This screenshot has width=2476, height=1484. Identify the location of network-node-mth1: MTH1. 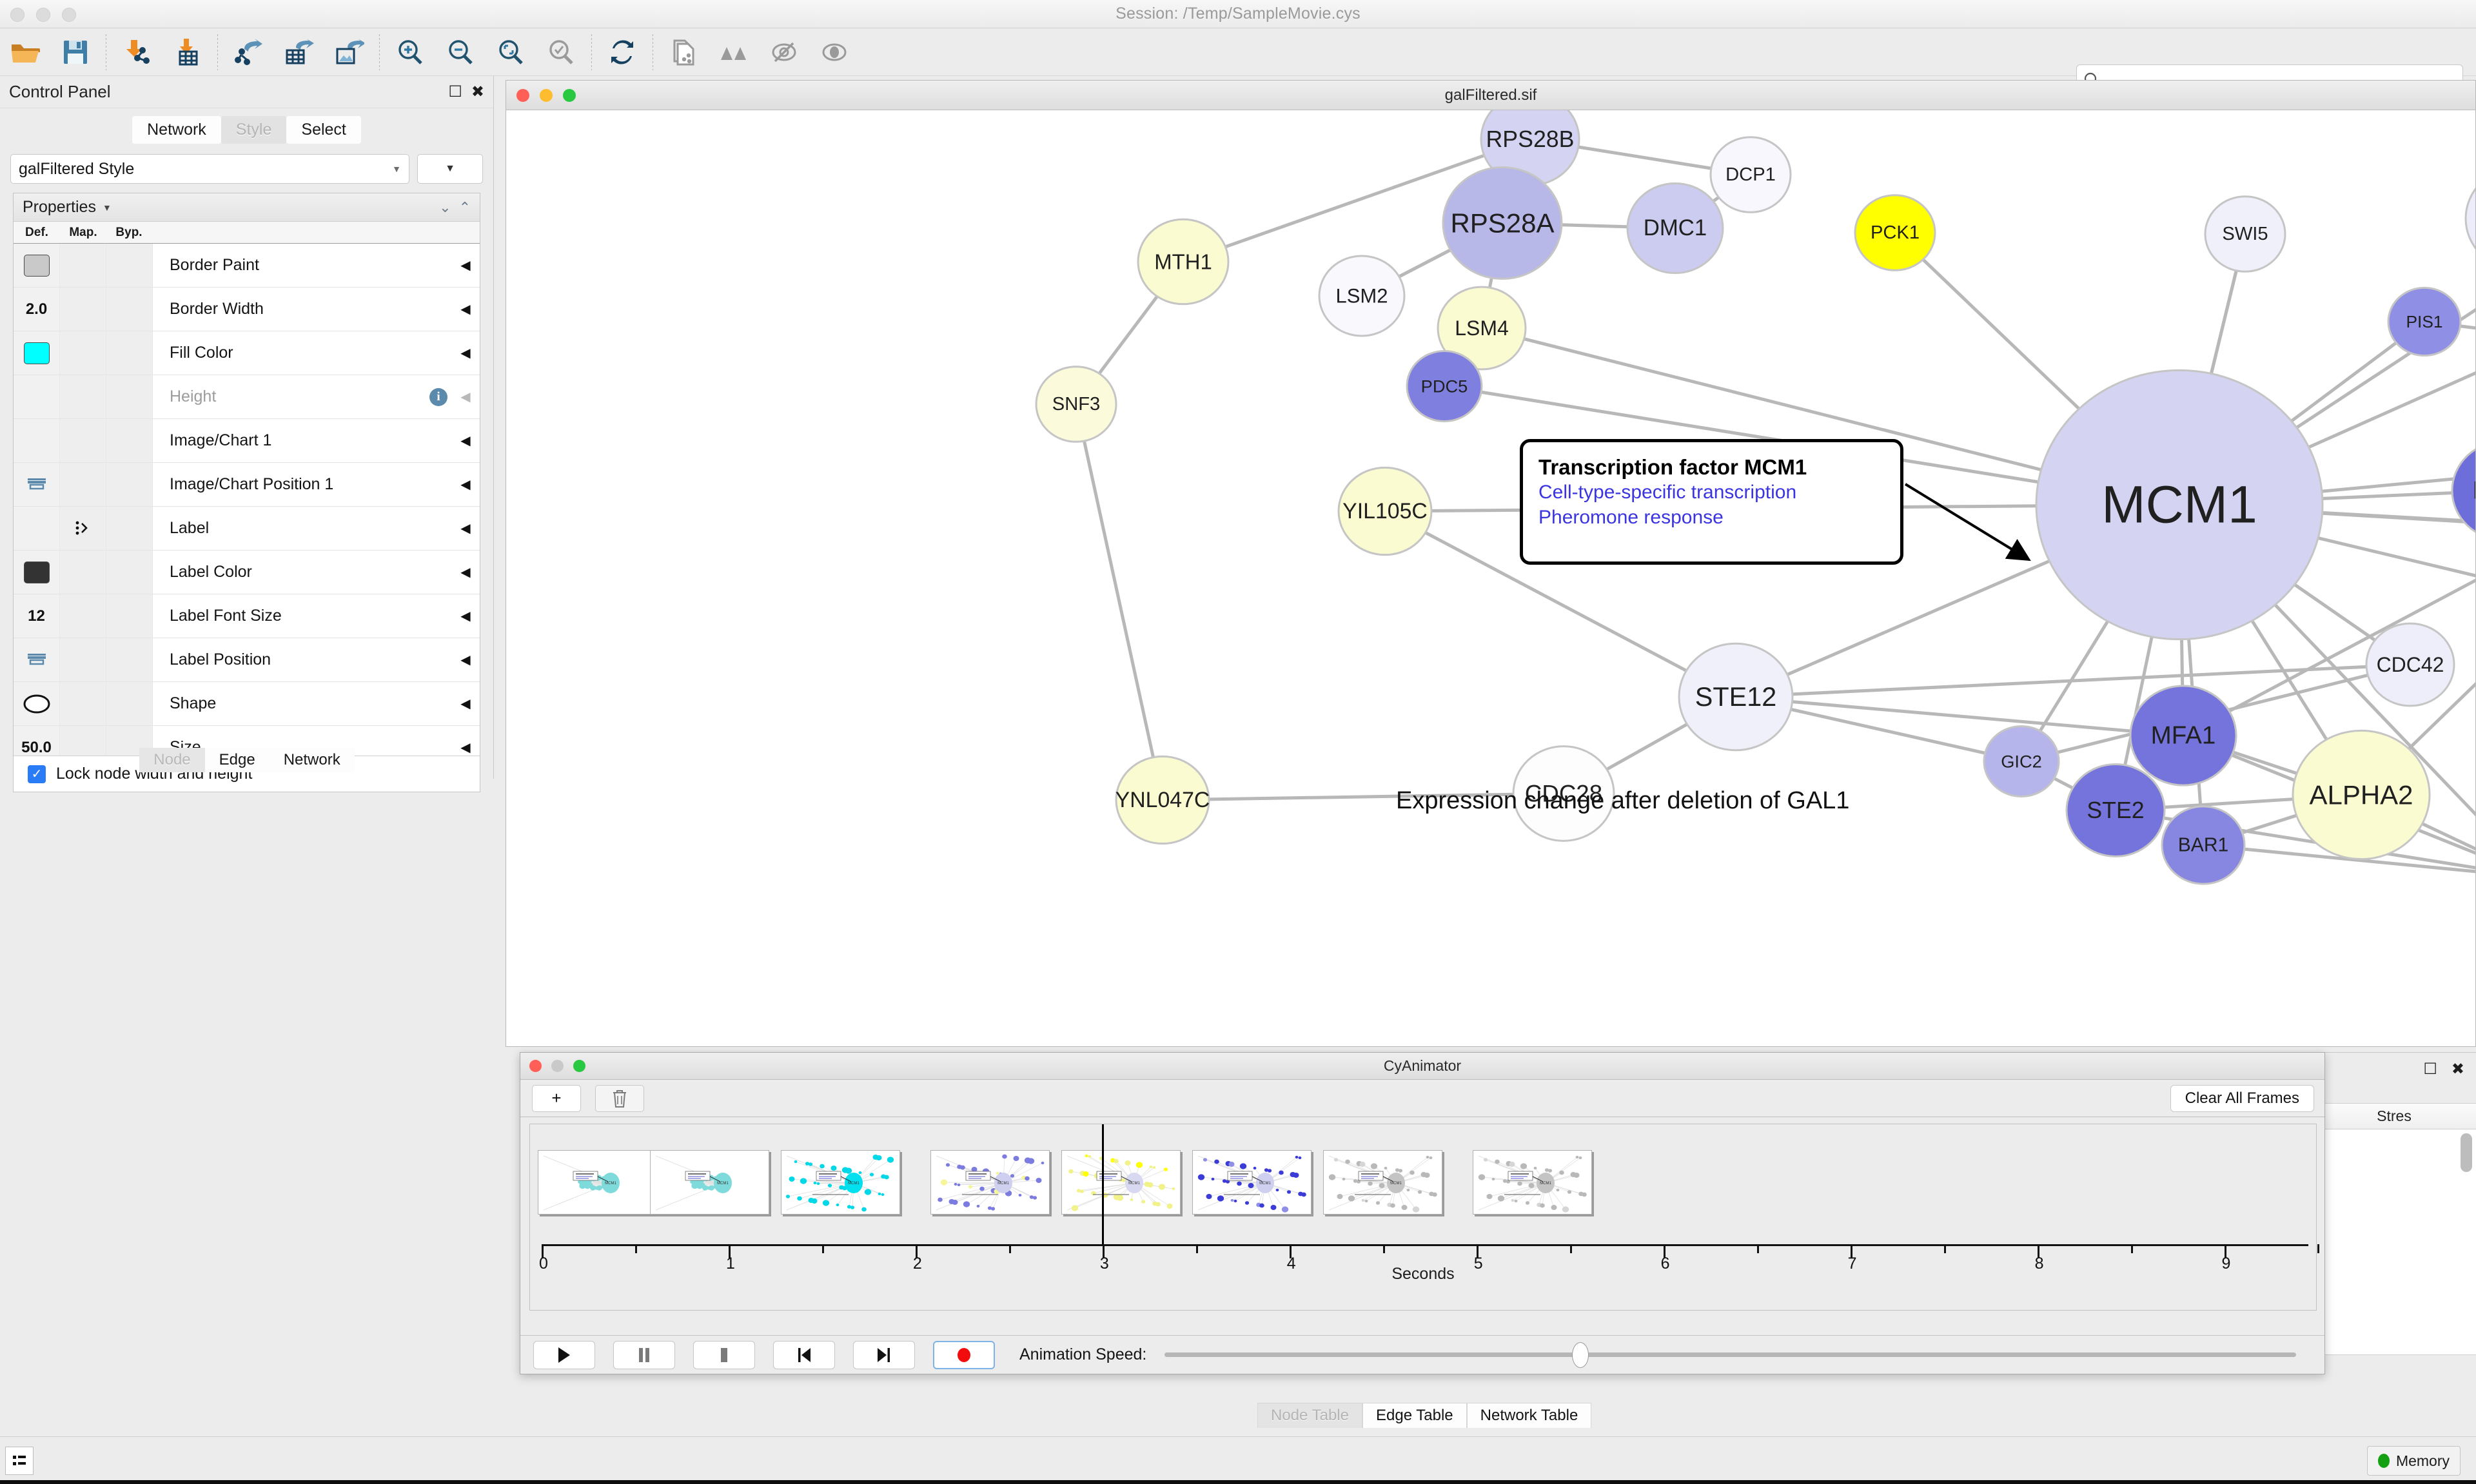
(1183, 262).